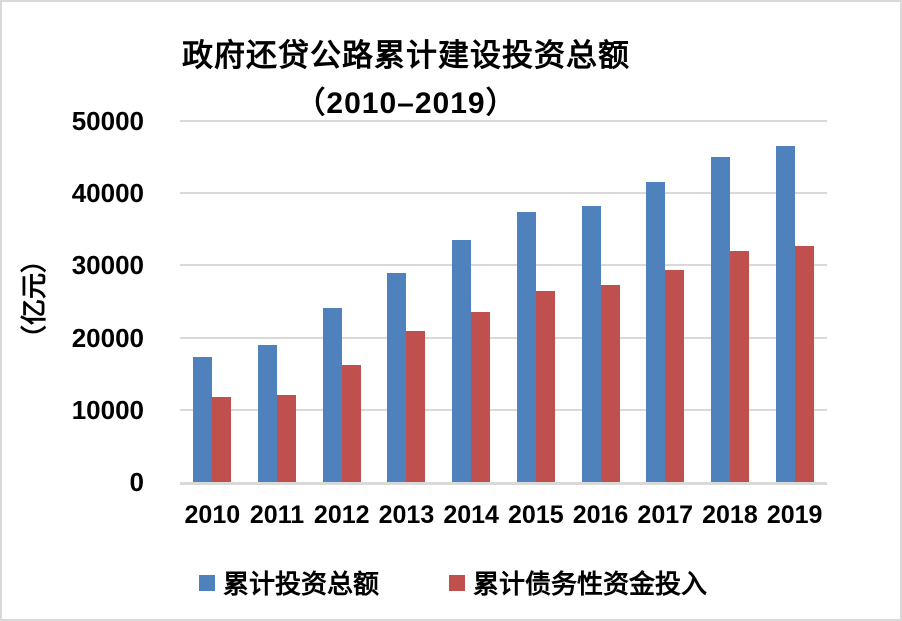 This screenshot has height=621, width=902. What do you see at coordinates (136, 482) in the screenshot?
I see `y-tick-label-0: 0` at bounding box center [136, 482].